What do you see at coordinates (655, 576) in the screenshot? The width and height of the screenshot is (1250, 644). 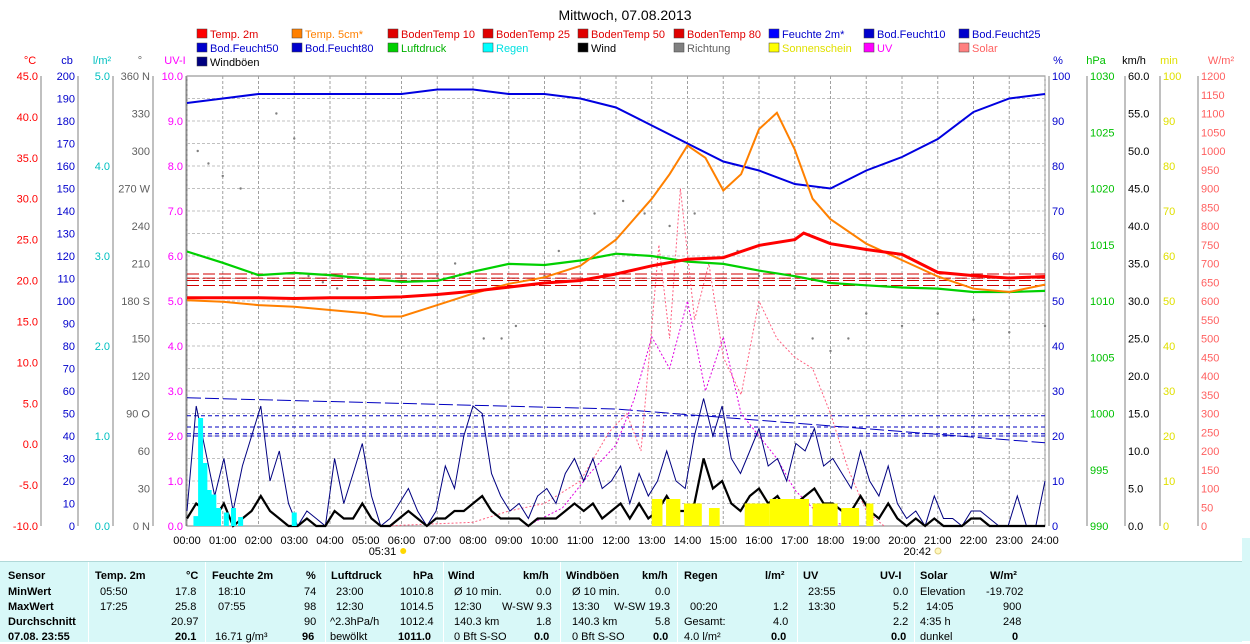 I see `hdr-boen-unit: km/h` at bounding box center [655, 576].